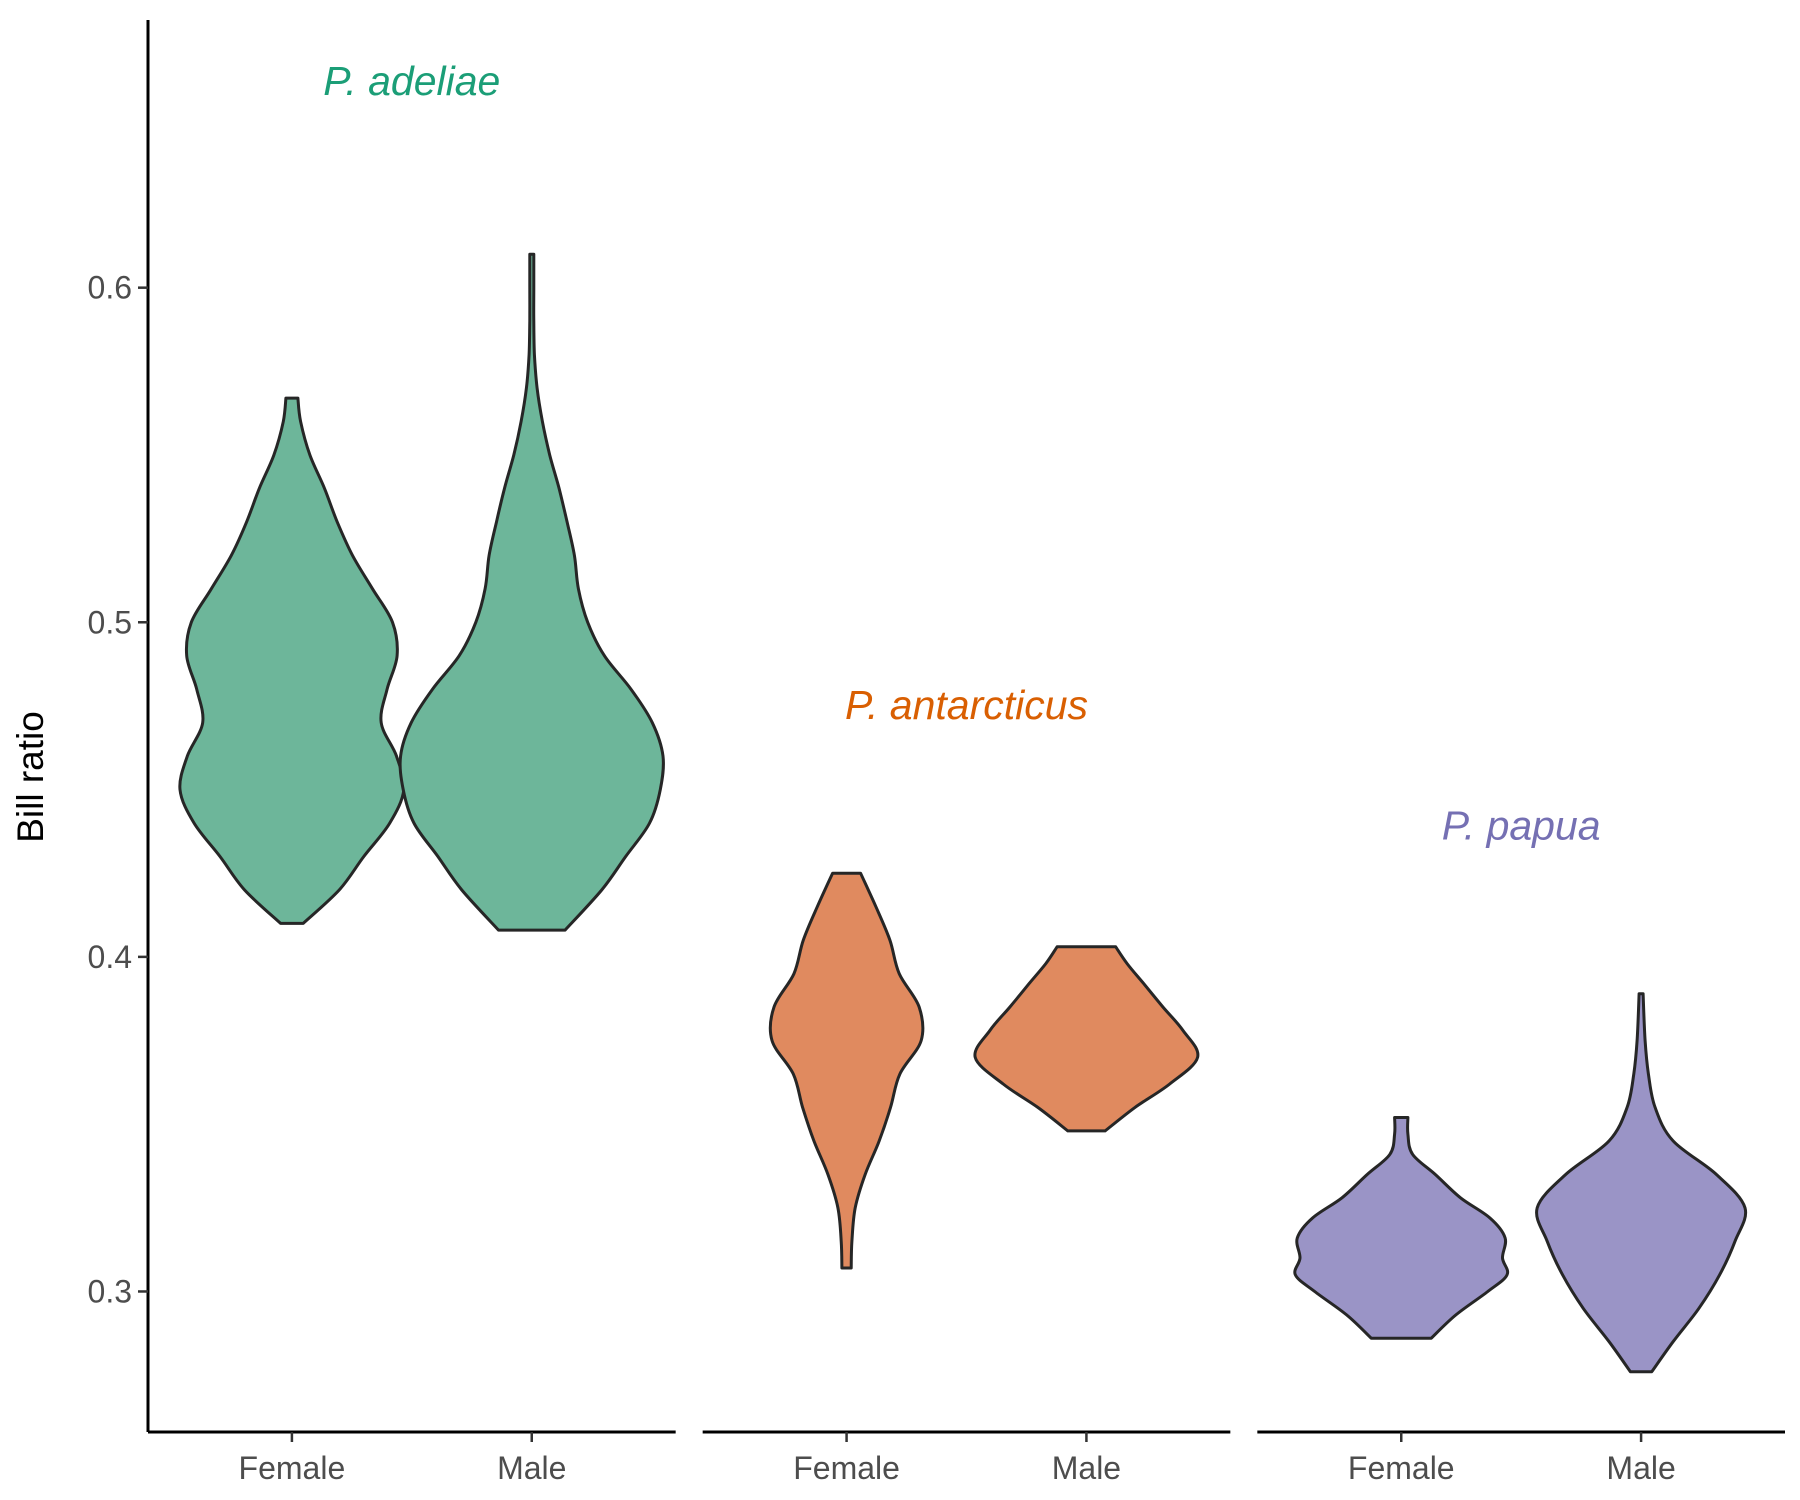 This screenshot has width=1800, height=1500. What do you see at coordinates (110, 622) in the screenshot?
I see `y-tick-label: 0.5` at bounding box center [110, 622].